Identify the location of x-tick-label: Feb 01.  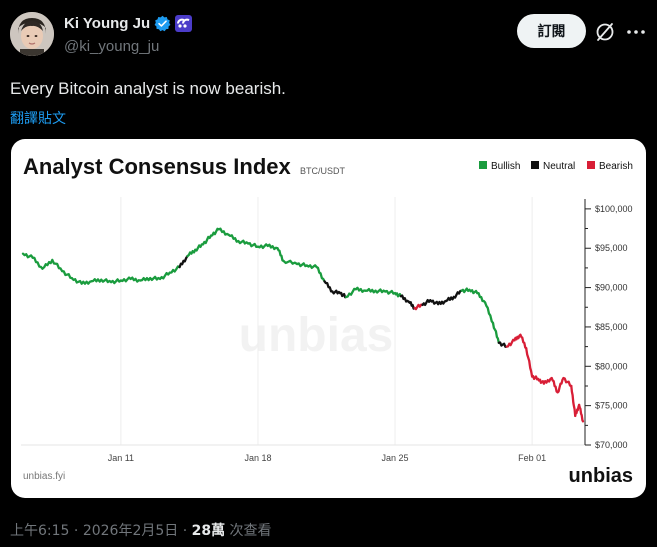
(532, 458).